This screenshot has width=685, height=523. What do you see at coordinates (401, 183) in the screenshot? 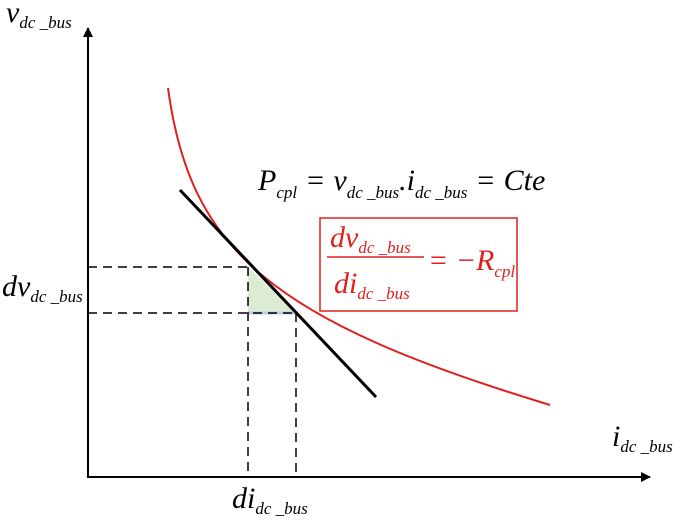
I see `power-equation: Pcpl = vdc _bus.idc _bus = Cte` at bounding box center [401, 183].